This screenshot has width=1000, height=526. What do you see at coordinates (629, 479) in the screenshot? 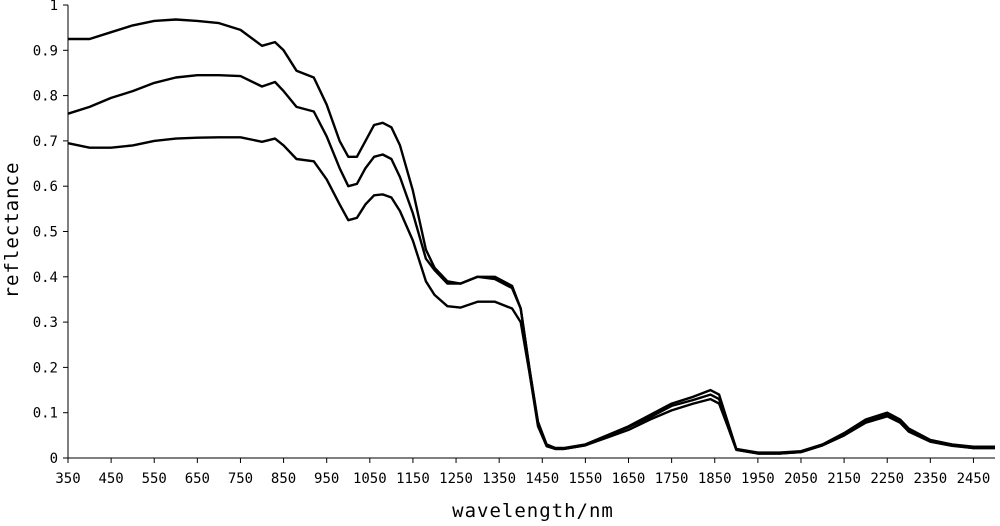
I see `x-tick-label: 1650` at bounding box center [629, 479].